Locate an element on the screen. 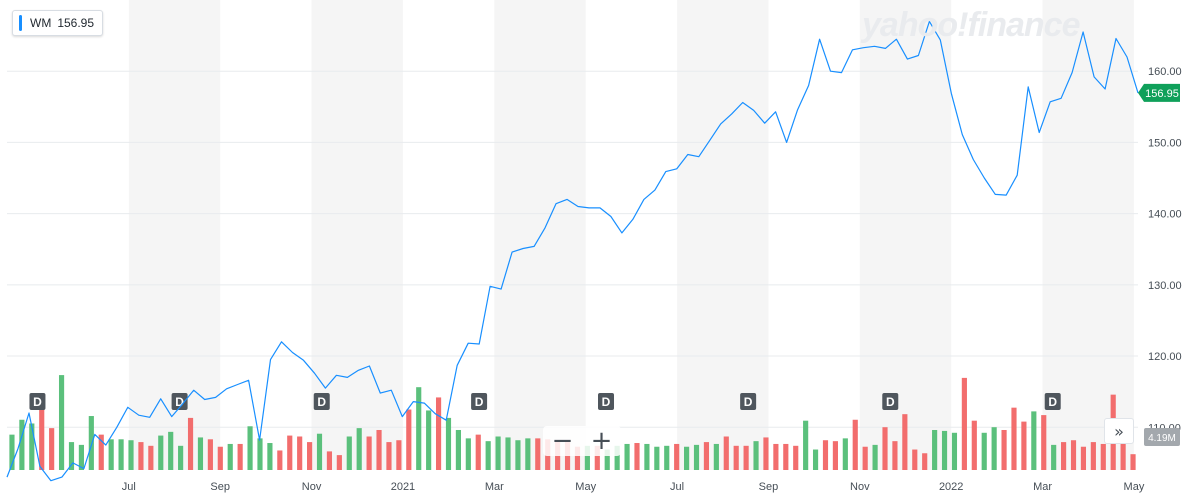 This screenshot has width=1189, height=500. y-tick-label: 130.00 is located at coordinates (1165, 286).